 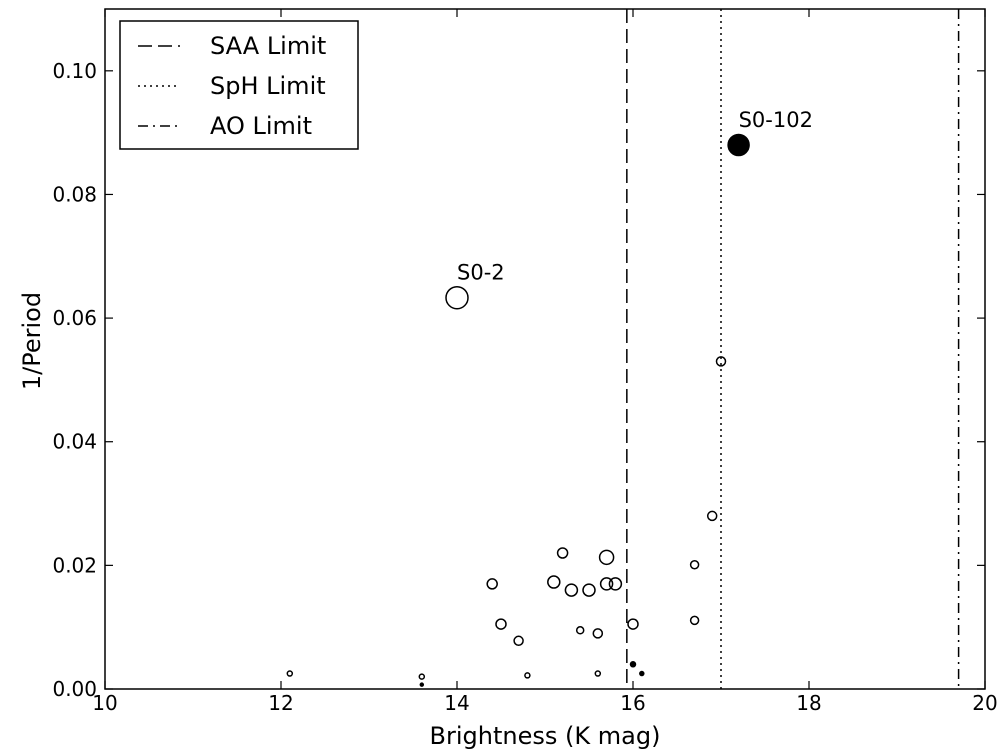 What do you see at coordinates (280, 703) in the screenshot?
I see `x-tick-label: 12` at bounding box center [280, 703].